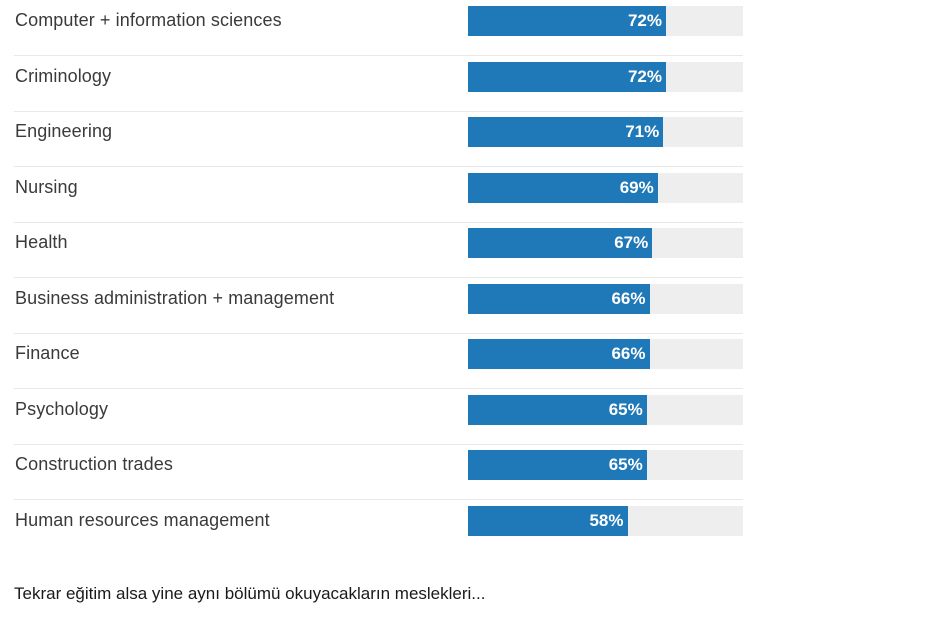 This screenshot has width=928, height=627. What do you see at coordinates (378, 139) in the screenshot?
I see `chart-row: Engineering 71%` at bounding box center [378, 139].